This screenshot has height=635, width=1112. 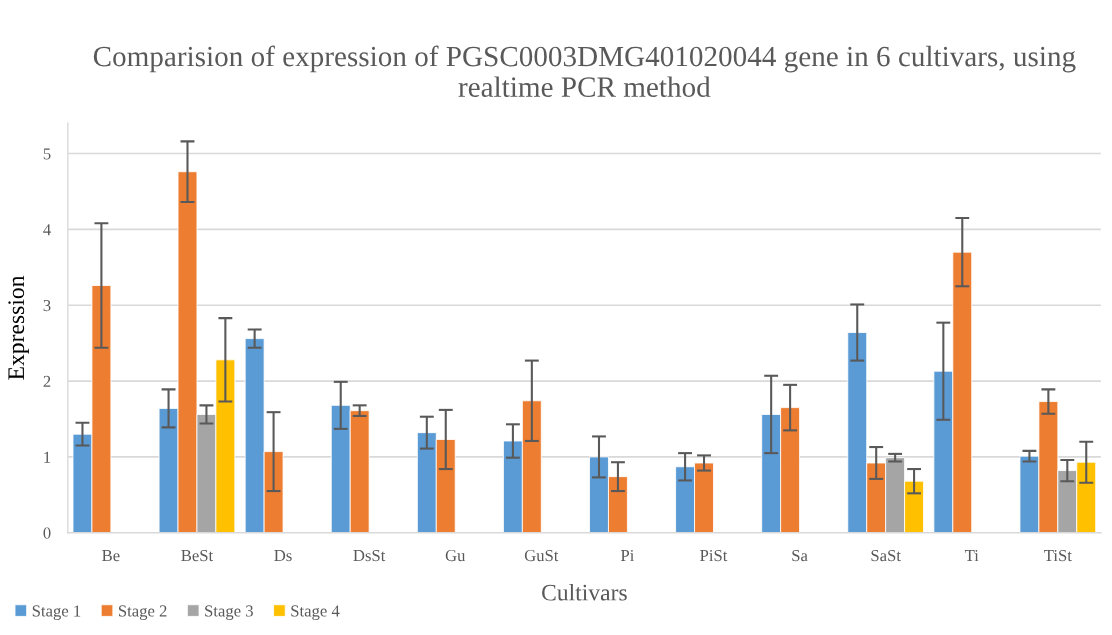 What do you see at coordinates (886, 555) in the screenshot?
I see `x-tick-label: SaSt` at bounding box center [886, 555].